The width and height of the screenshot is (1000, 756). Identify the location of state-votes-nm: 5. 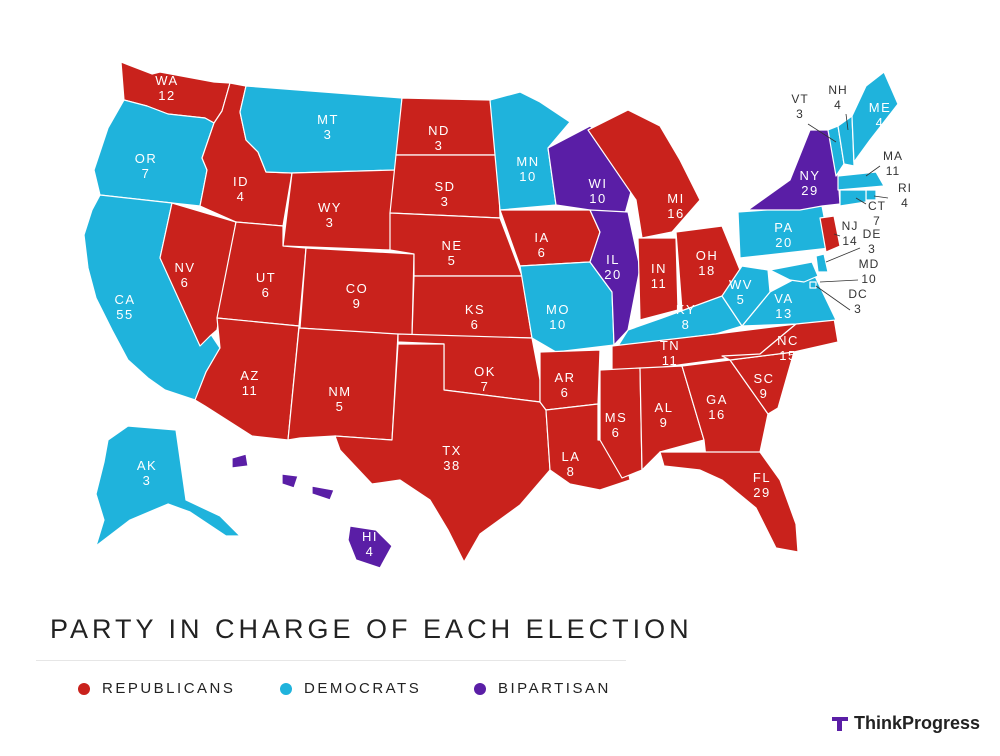
(340, 406).